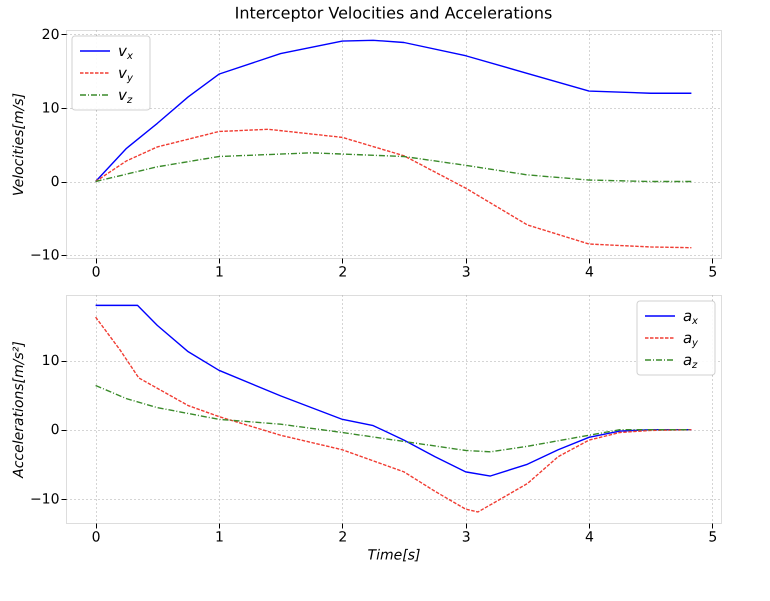  What do you see at coordinates (18, 144) in the screenshot?
I see `y-axis-title: Velocities[m/s]` at bounding box center [18, 144].